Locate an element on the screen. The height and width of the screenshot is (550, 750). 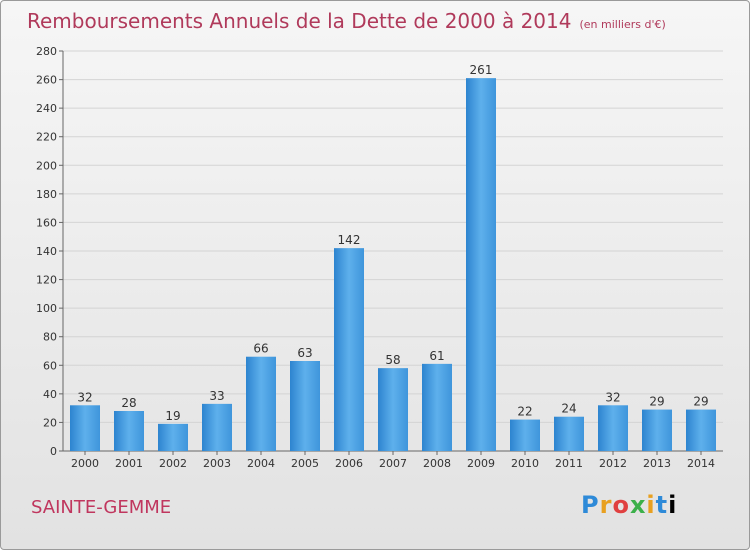
y-tick-label: 200 is located at coordinates (46, 165).